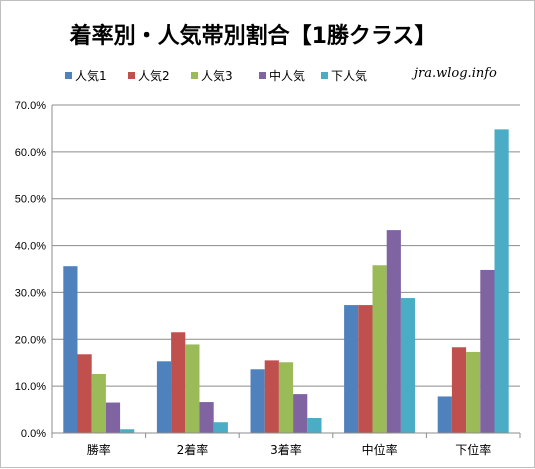 Image resolution: width=535 pixels, height=469 pixels. What do you see at coordinates (30, 153) in the screenshot?
I see `y-tick-label: 60.0%` at bounding box center [30, 153].